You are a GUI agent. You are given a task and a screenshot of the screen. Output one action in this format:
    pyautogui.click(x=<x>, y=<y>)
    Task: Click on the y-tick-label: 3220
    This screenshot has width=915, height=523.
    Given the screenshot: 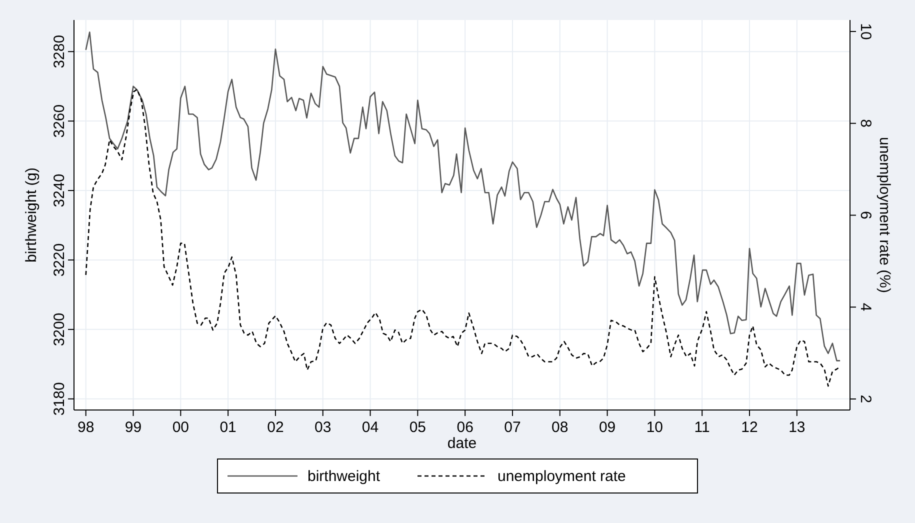 What is the action you would take?
    pyautogui.click(x=59, y=260)
    